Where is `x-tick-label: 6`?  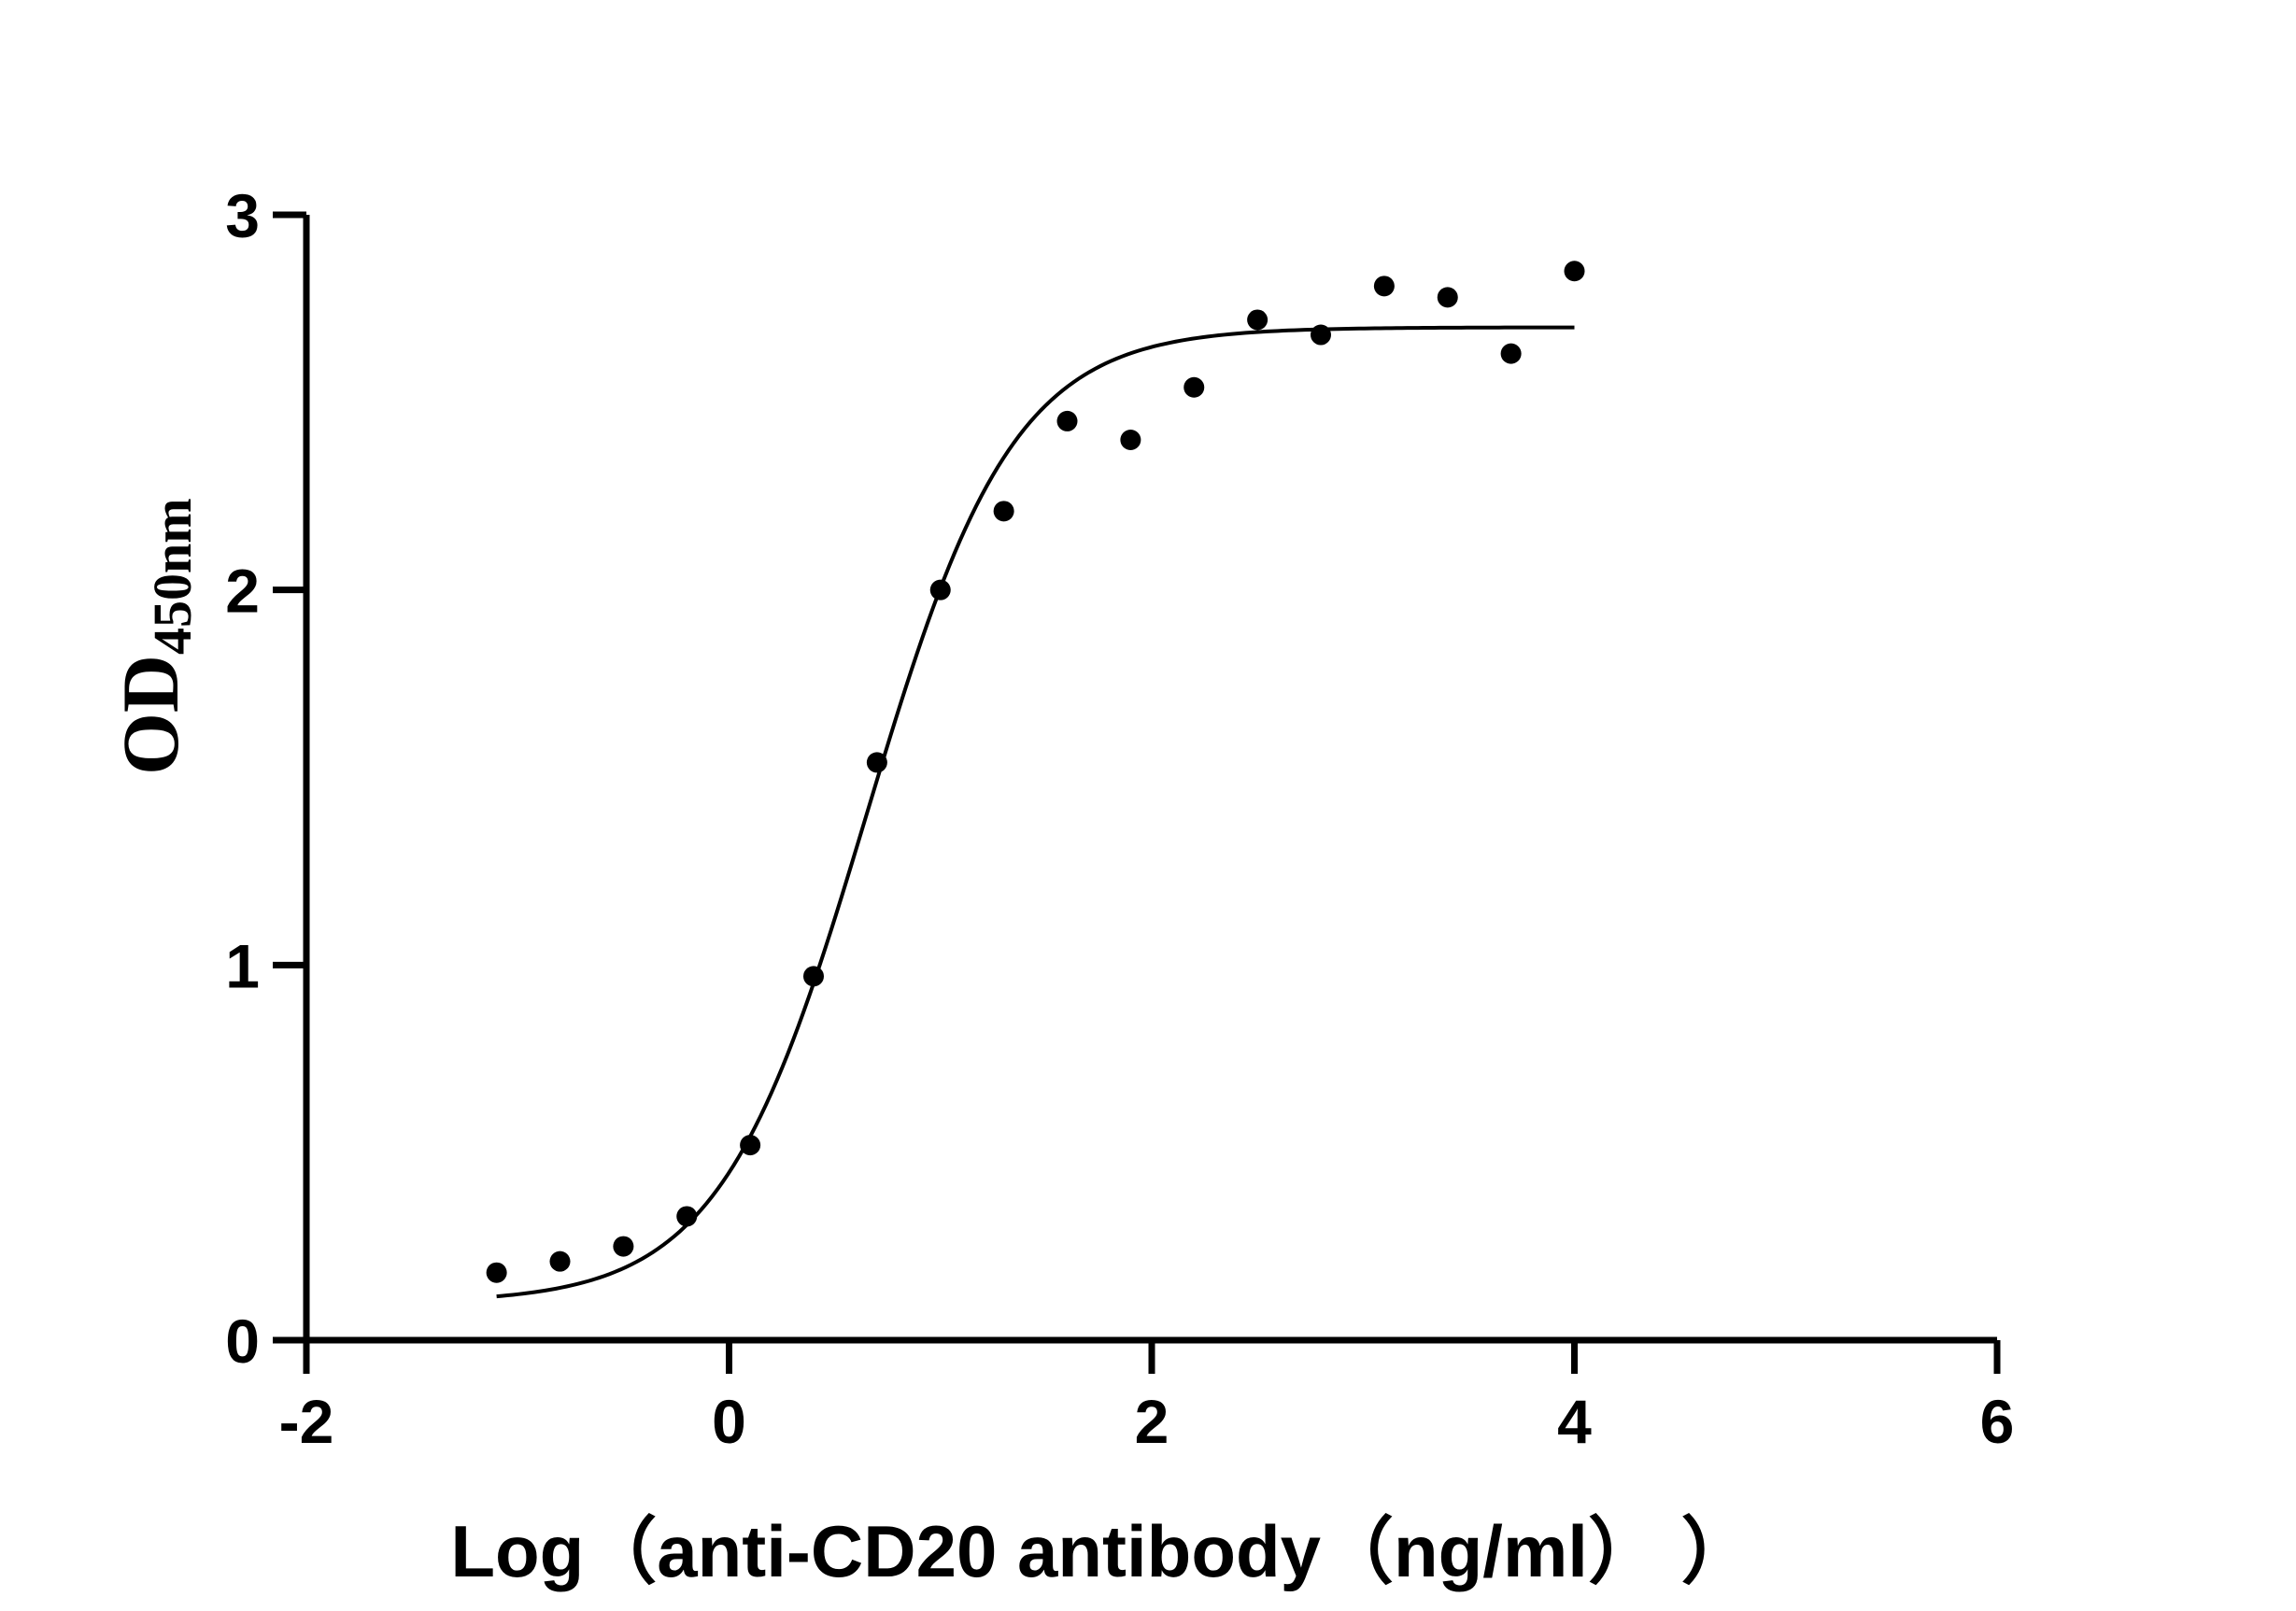 x-tick-label: 6 is located at coordinates (1998, 1422).